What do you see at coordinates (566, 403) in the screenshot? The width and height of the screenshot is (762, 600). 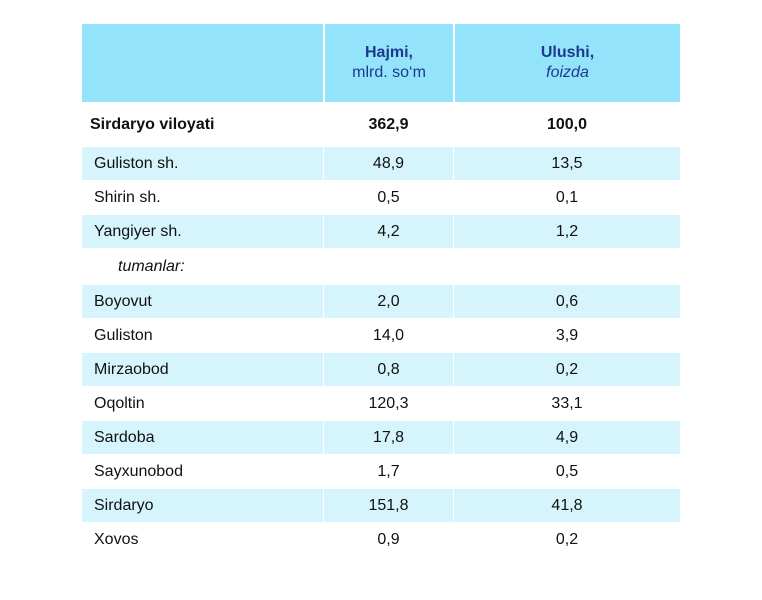 I see `row-share: 33,1` at bounding box center [566, 403].